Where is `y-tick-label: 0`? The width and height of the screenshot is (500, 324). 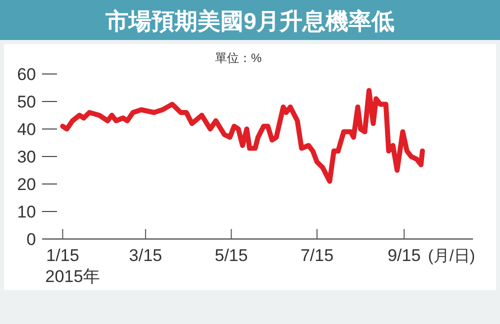
y-tick-label: 0 is located at coordinates (31, 239).